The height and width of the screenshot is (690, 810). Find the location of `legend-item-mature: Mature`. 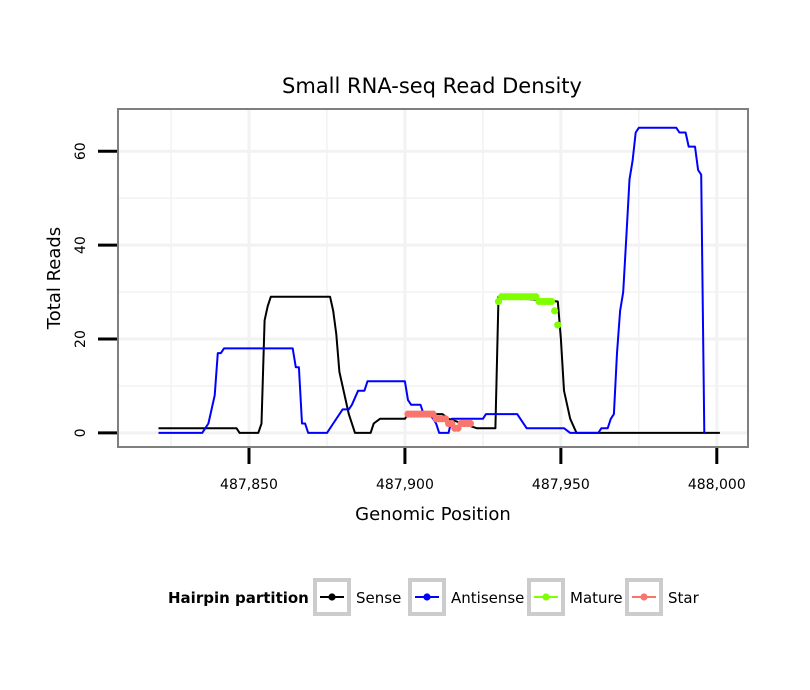

legend-item-mature: Mature is located at coordinates (575, 597).